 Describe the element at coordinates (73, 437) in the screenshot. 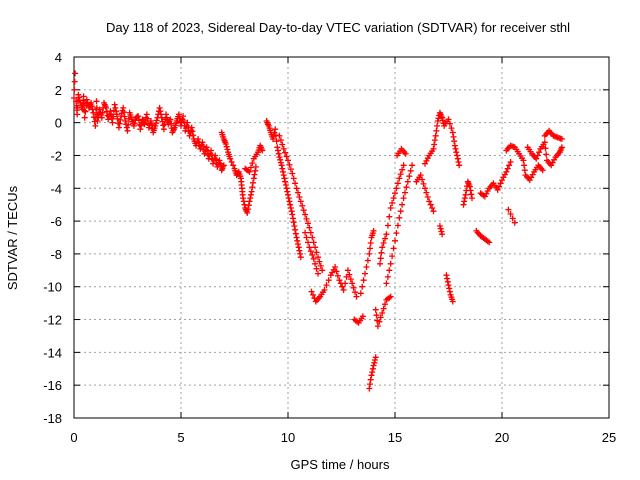

I see `x-tick-label: 0` at that location.